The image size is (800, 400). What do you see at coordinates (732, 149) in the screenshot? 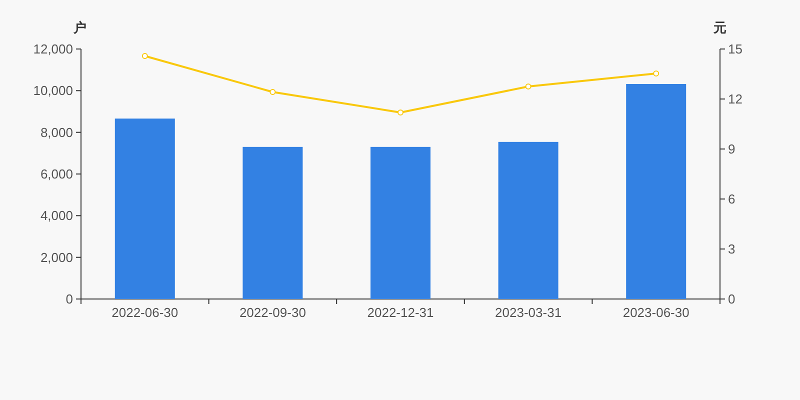
I see `y2-tick-label: 9` at bounding box center [732, 149].